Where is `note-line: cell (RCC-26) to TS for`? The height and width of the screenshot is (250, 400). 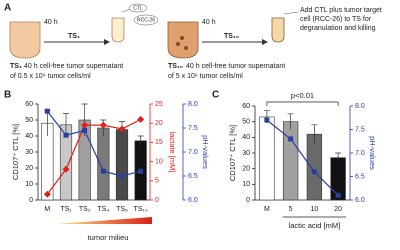
note-line: cell (RCC-26) to TS for is located at coordinates (336, 19).